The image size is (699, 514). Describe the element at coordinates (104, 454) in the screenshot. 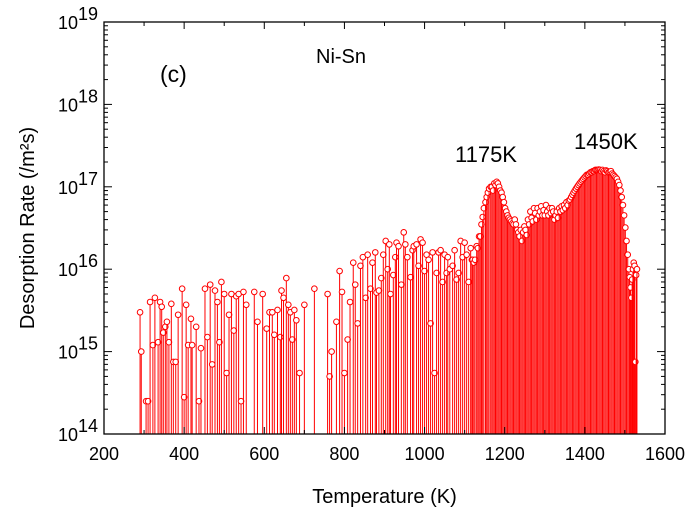

I see `x-tick-label: 200` at that location.